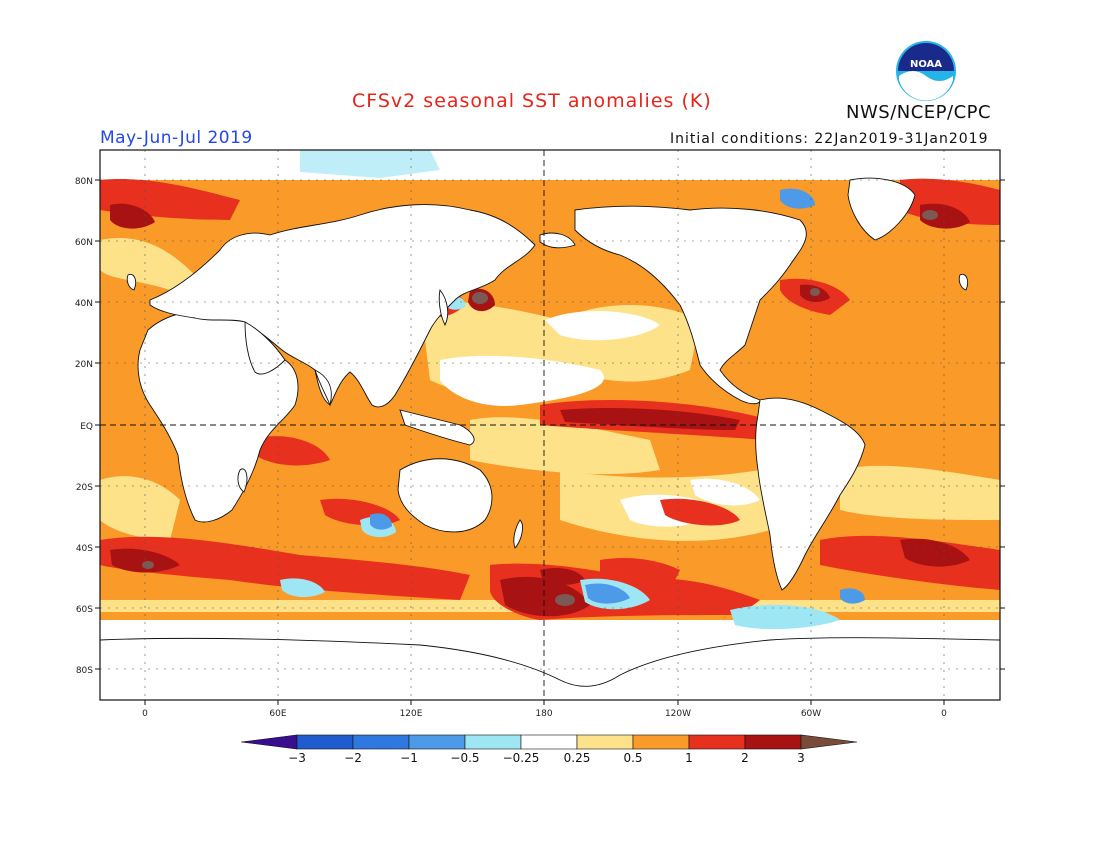  I want to click on lon-label: 120E, so click(411, 714).